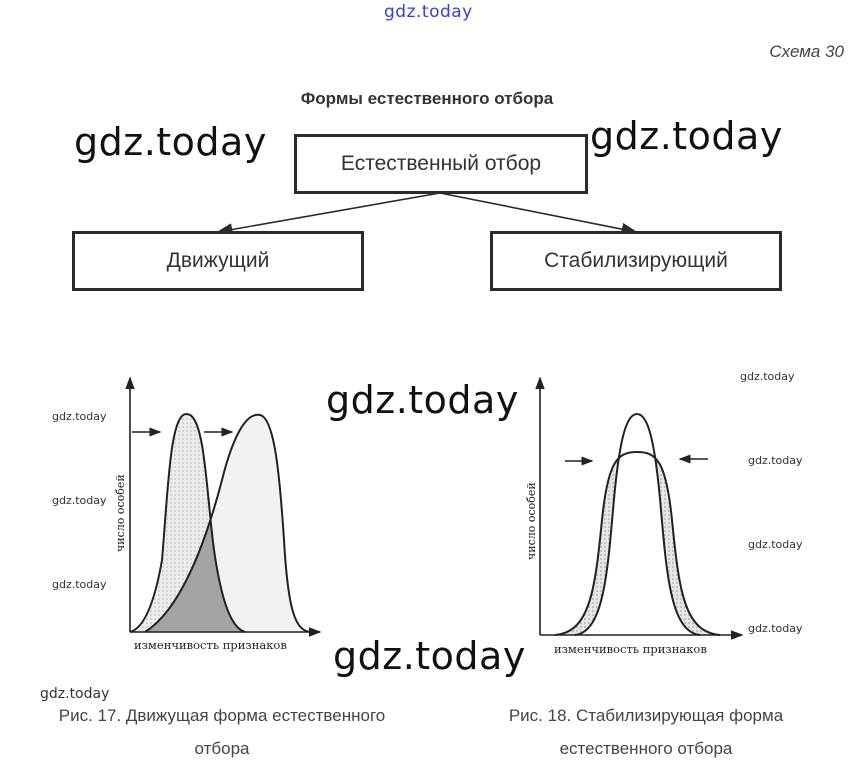 The height and width of the screenshot is (773, 854). I want to click on root-label: Естественный отбор, so click(441, 163).